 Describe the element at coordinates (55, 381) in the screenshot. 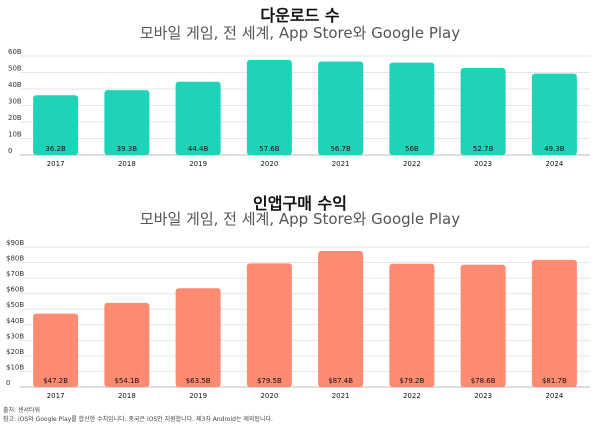

I see `data-label: $47.2B` at that location.